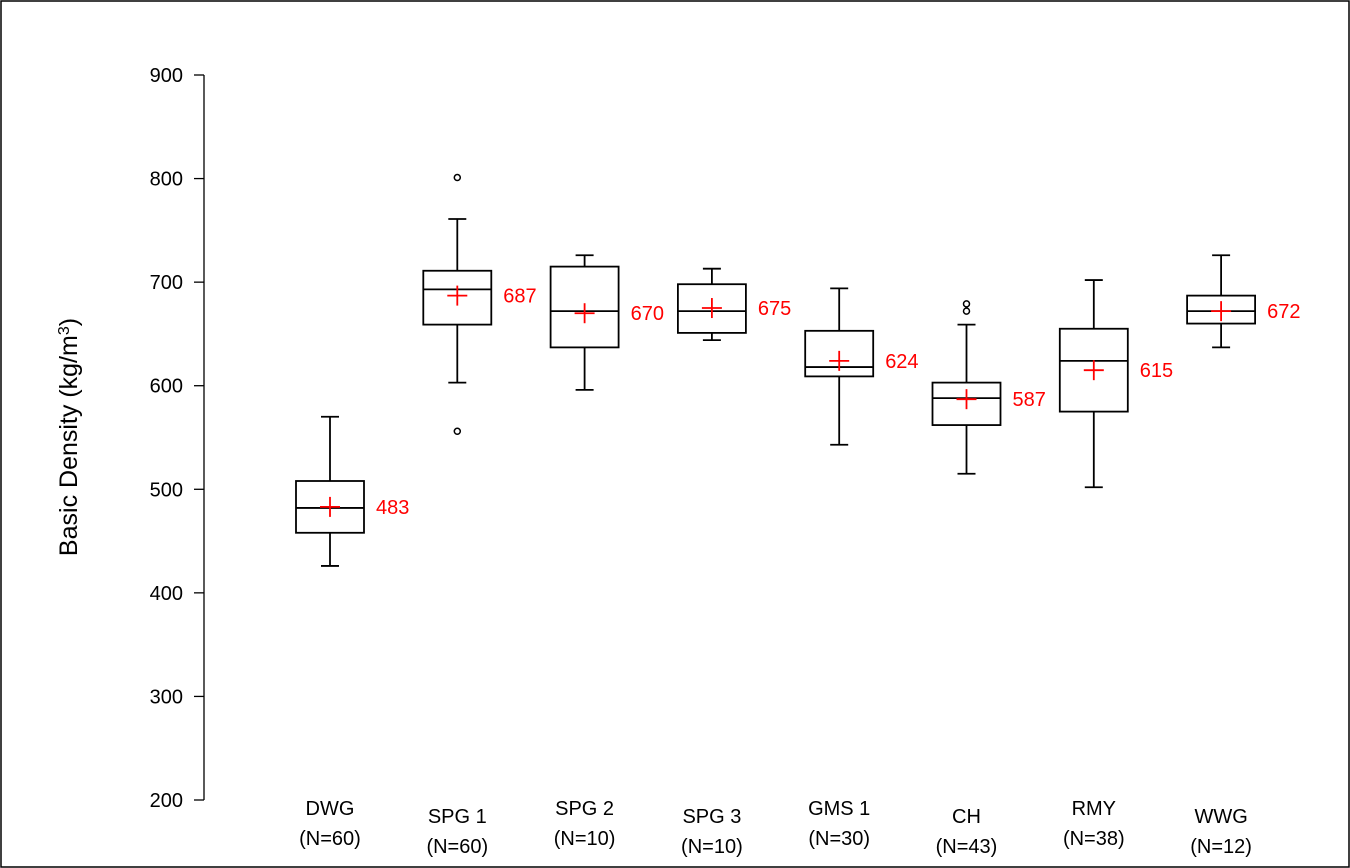 This screenshot has height=868, width=1350. Describe the element at coordinates (166, 76) in the screenshot. I see `y-tick-label: 900` at that location.